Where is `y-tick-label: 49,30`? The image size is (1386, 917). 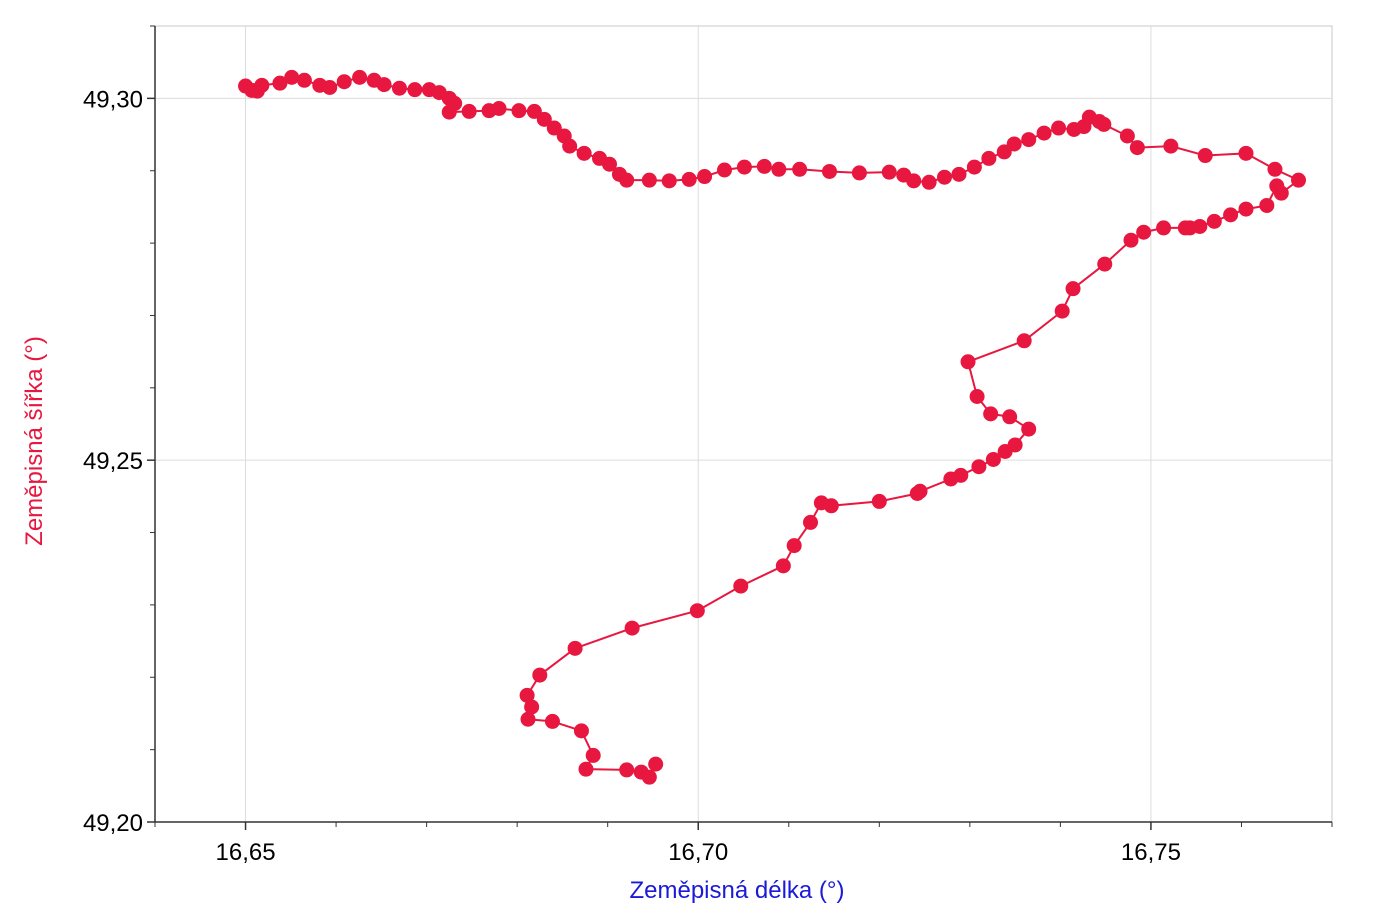
y-tick-label: 49,30 is located at coordinates (113, 99).